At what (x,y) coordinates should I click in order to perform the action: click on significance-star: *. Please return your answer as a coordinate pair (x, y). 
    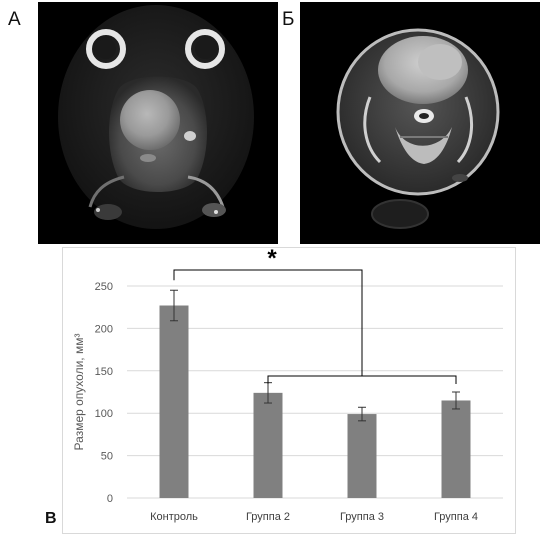
    Looking at the image, I should click on (272, 260).